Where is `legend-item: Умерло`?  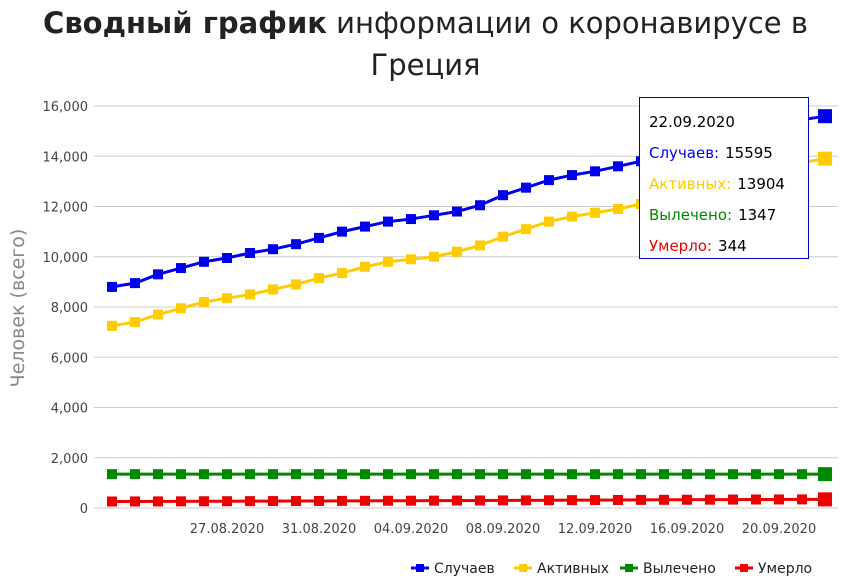
legend-item: Умерло is located at coordinates (773, 569).